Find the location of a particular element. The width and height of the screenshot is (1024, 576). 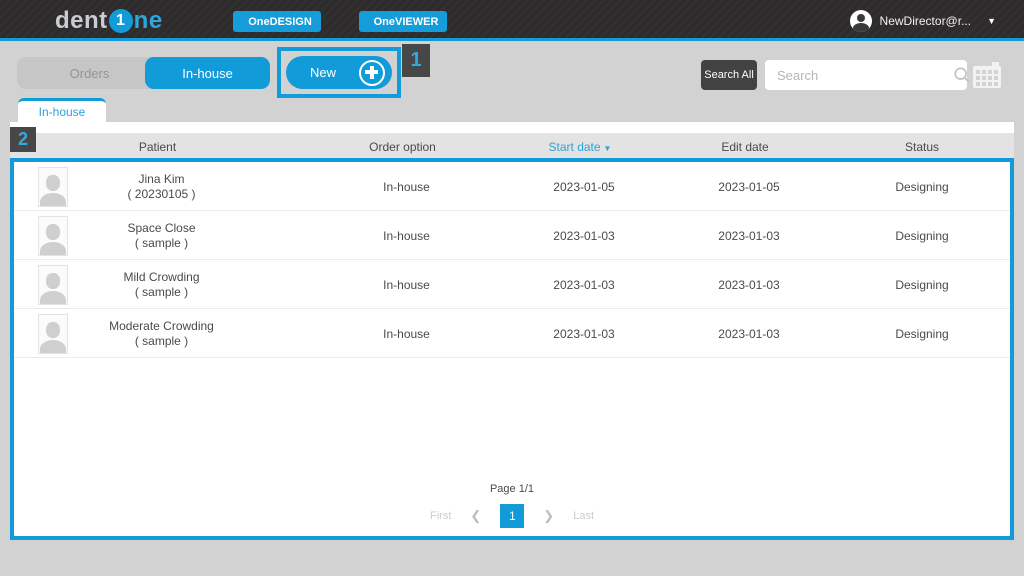

patient-name-text: Jina Kim is located at coordinates (161, 178).